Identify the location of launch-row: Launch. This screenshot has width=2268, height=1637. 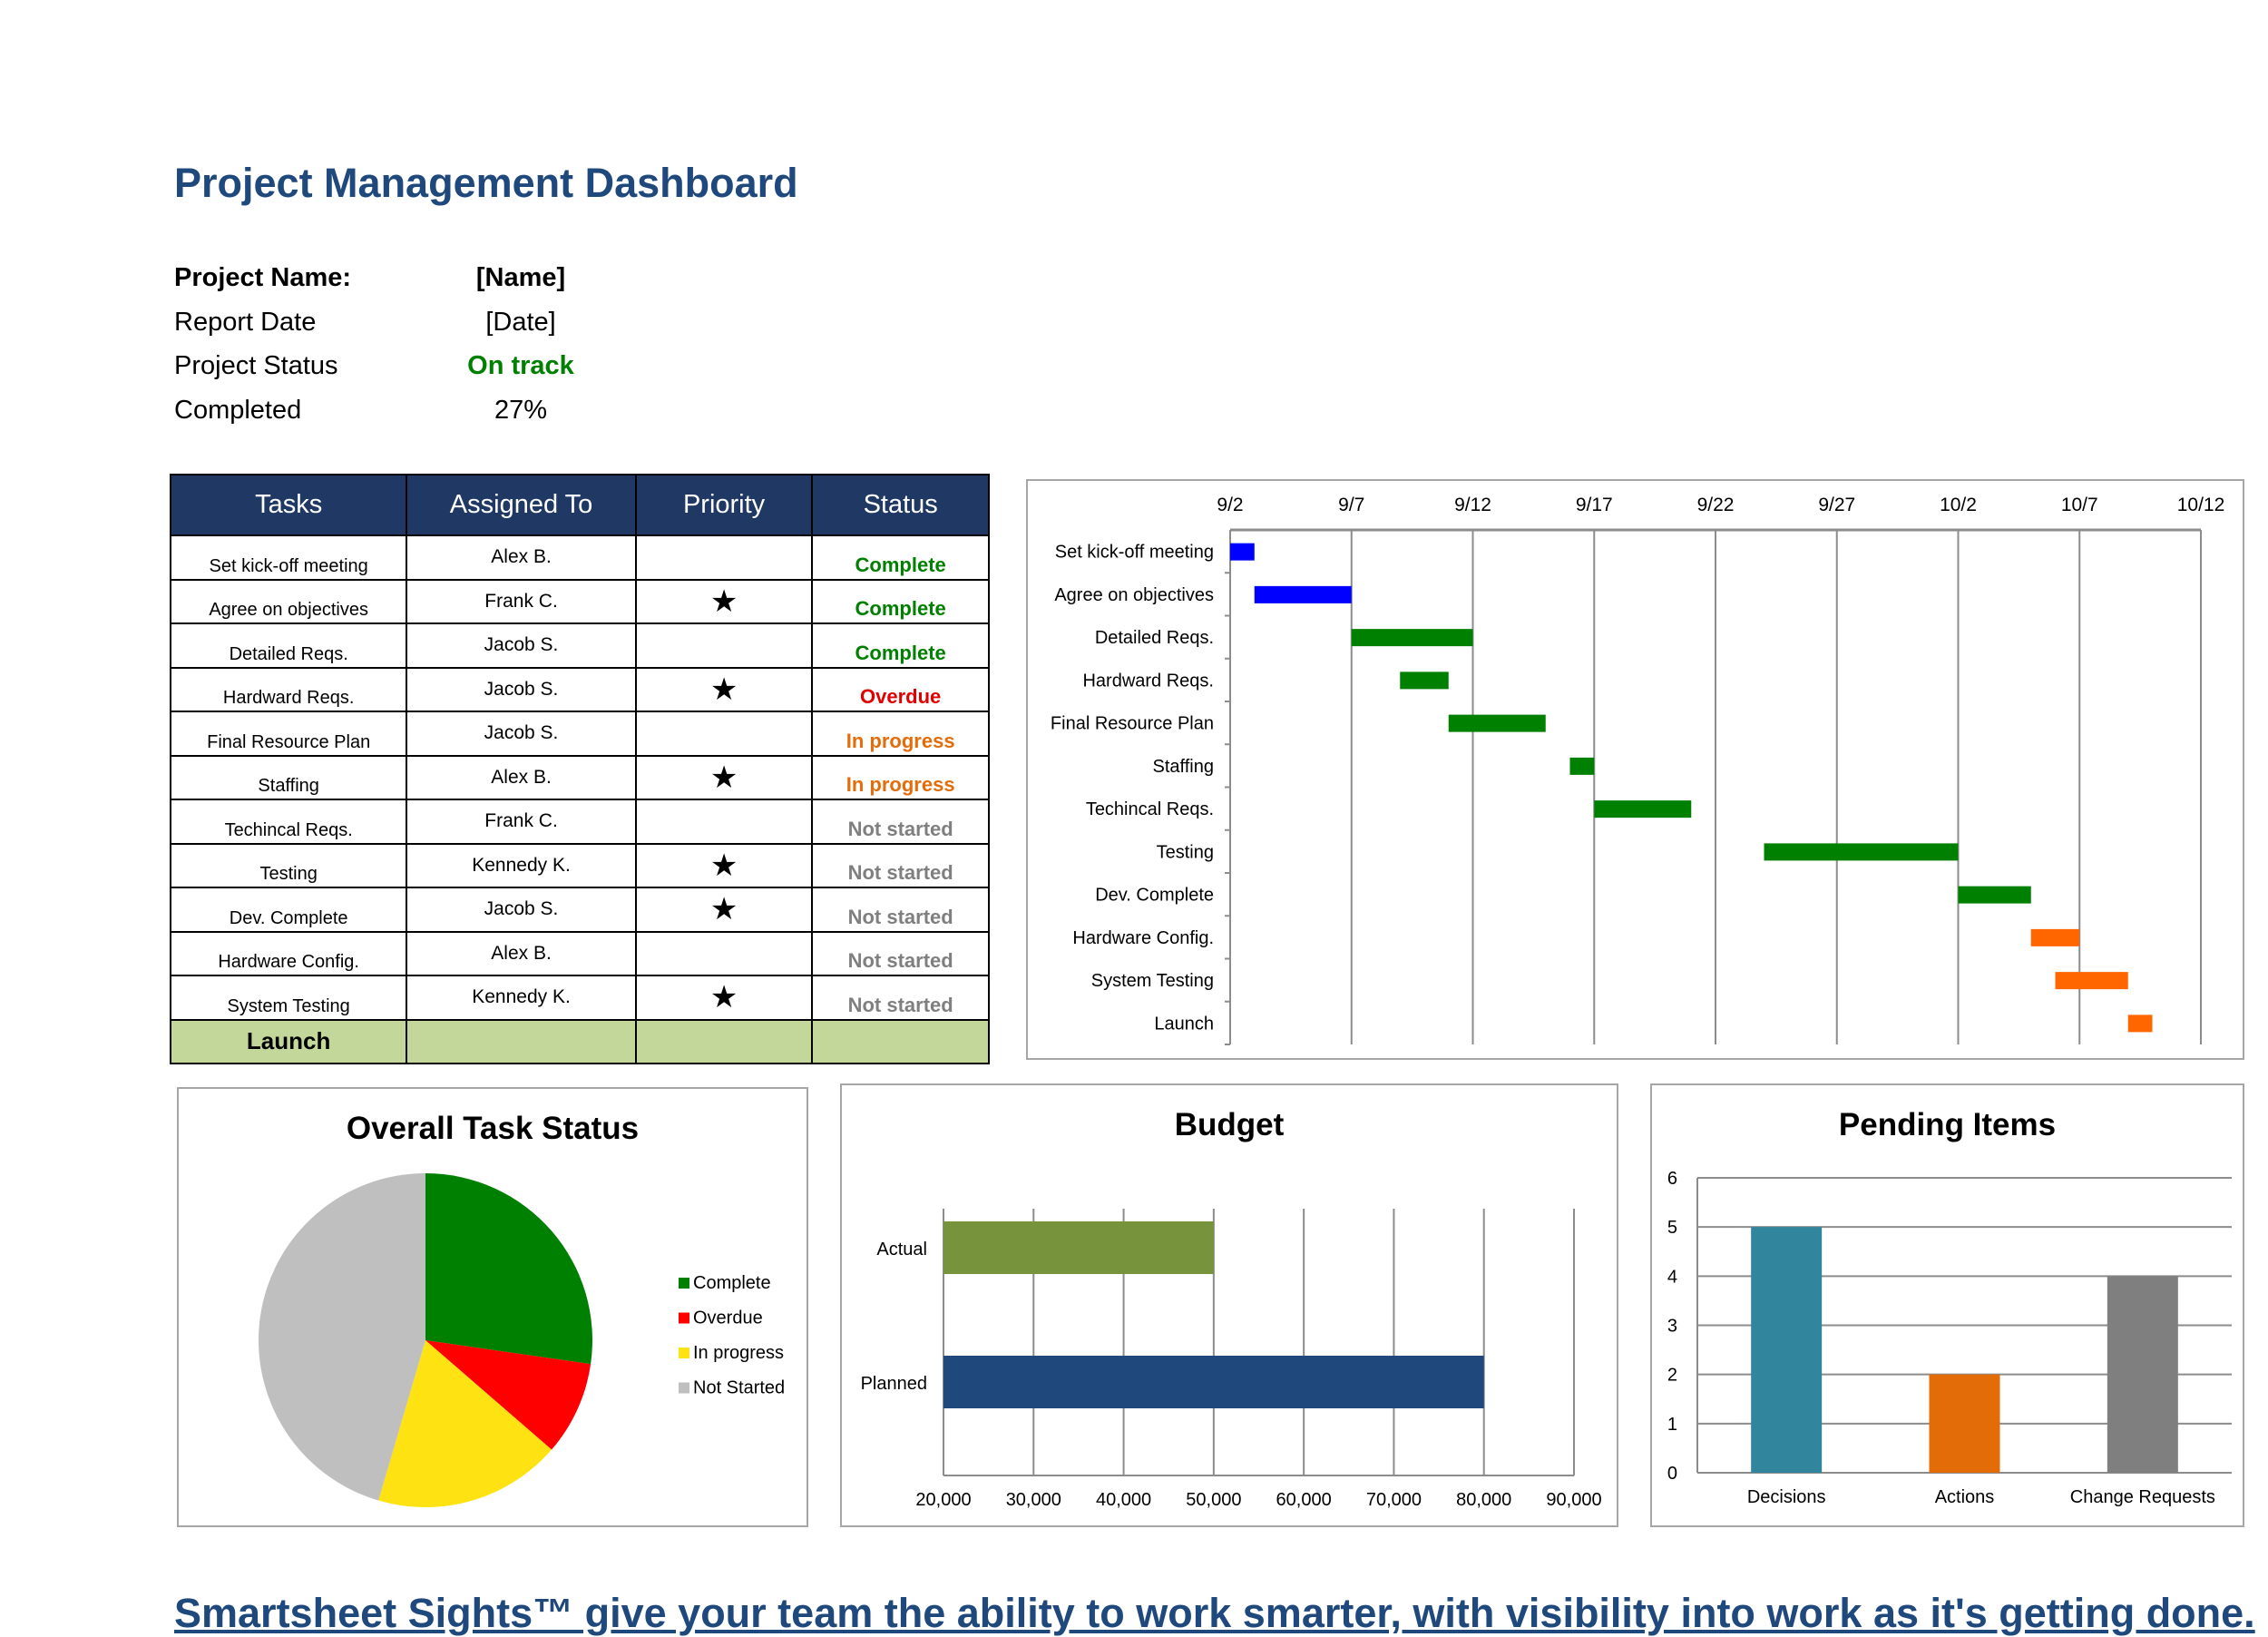
(580, 1041).